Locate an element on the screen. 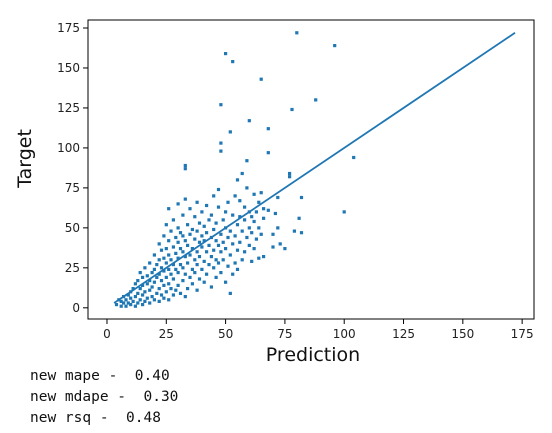 This screenshot has height=433, width=552. rsq-line: new rsq - 0.48 is located at coordinates (95, 418).